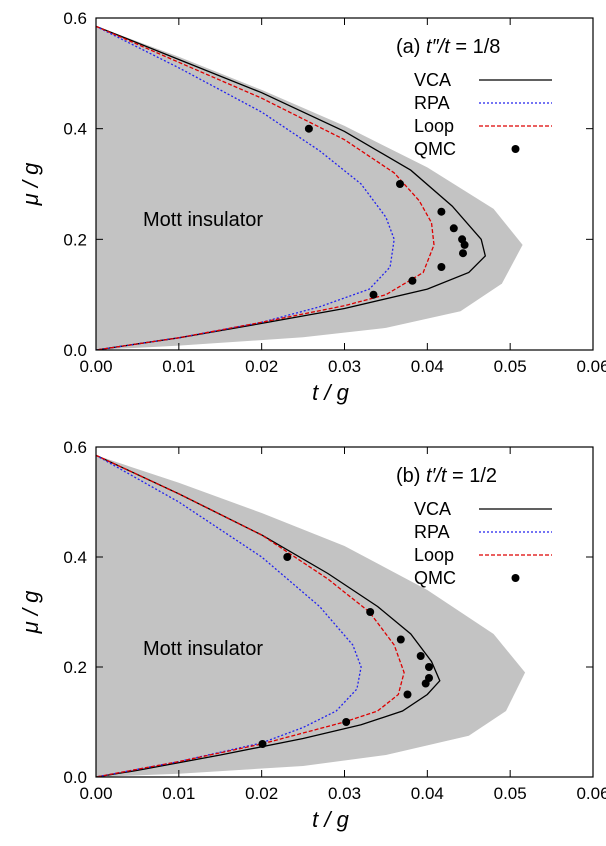  I want to click on panel-title: (b) t′/t = 1/2, so click(446, 476).